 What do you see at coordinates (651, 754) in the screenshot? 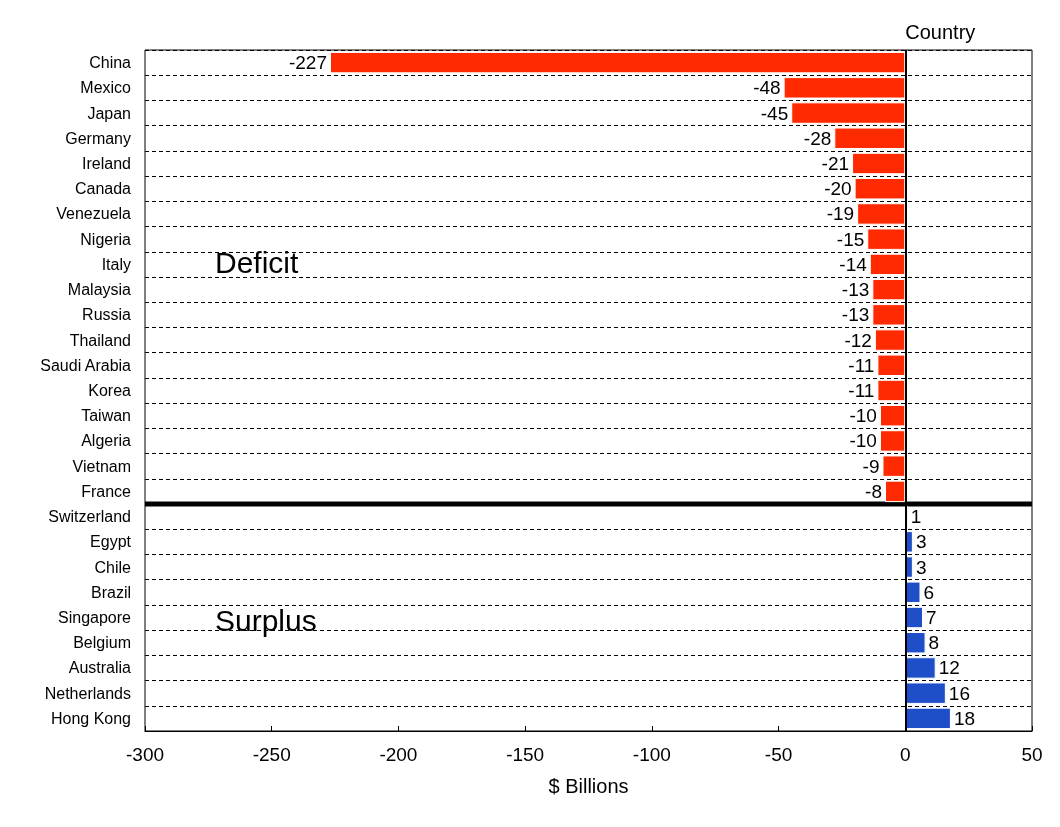
I see `x-tick-label: -100` at bounding box center [651, 754].